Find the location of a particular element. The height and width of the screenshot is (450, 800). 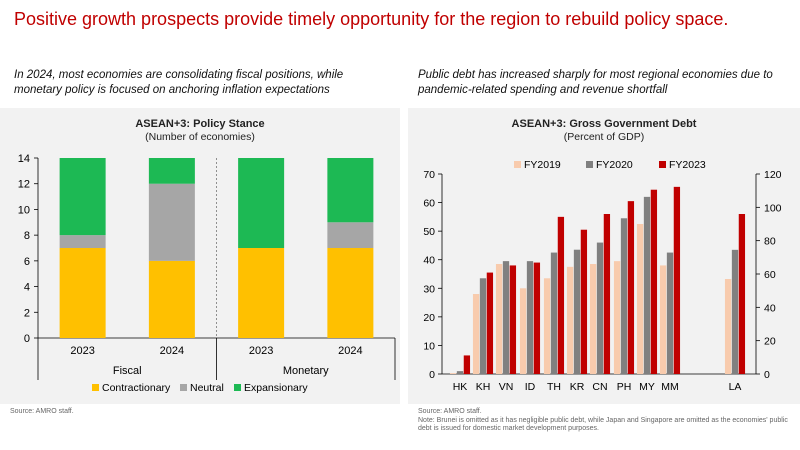

right-y-tick-label: 80 is located at coordinates (770, 242).